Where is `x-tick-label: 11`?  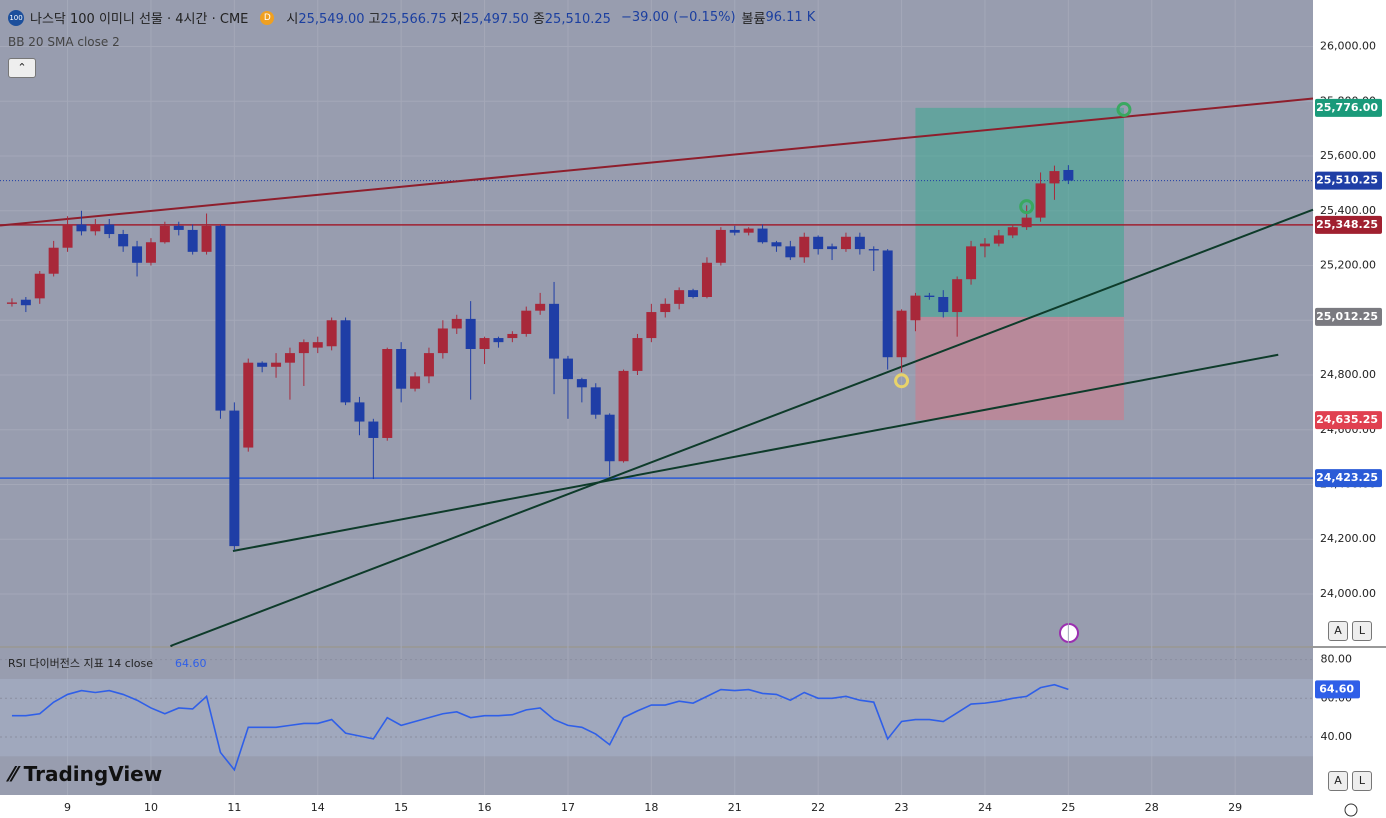
x-tick-label: 11 is located at coordinates (234, 807).